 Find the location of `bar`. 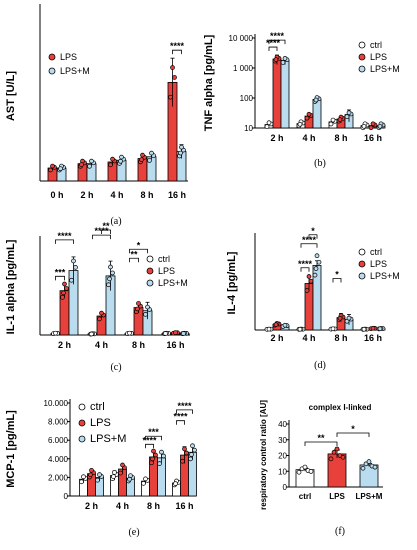

bar is located at coordinates (277, 93).